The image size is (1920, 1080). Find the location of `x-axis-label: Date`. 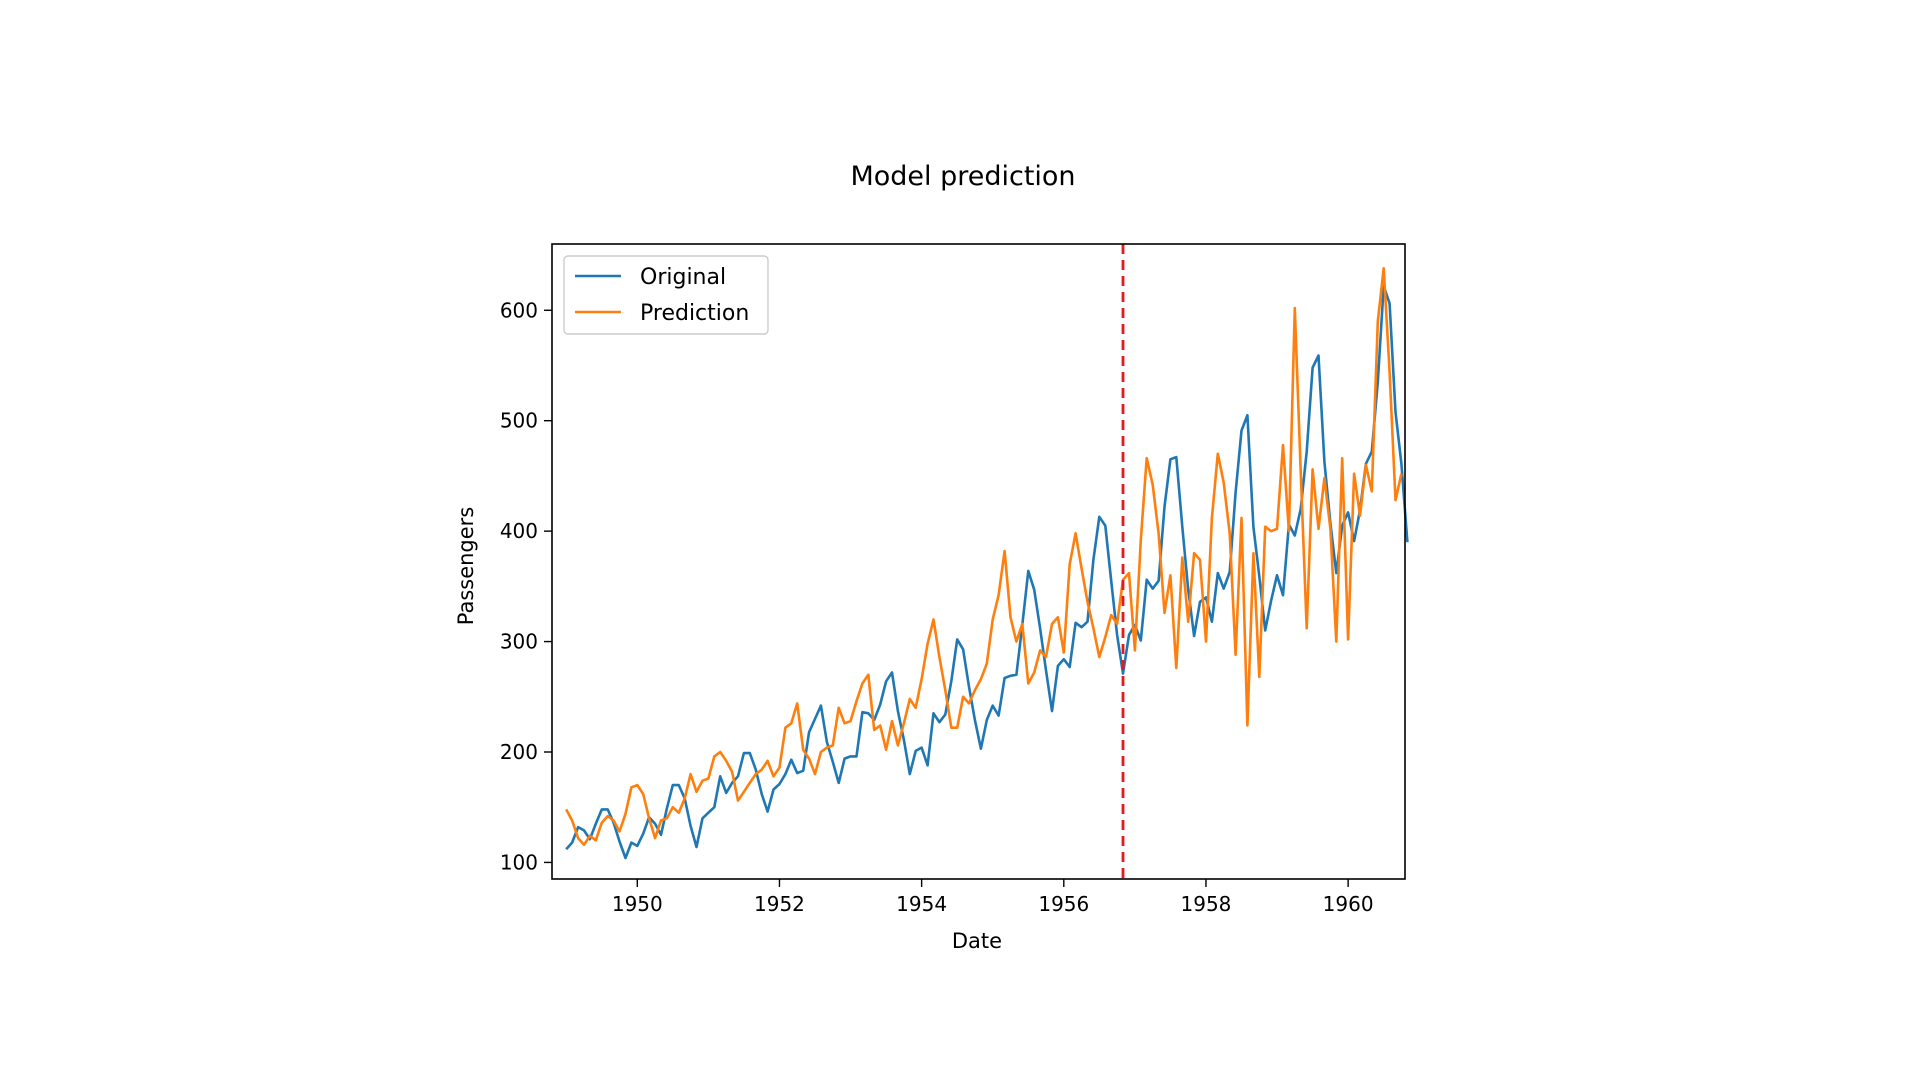

x-axis-label: Date is located at coordinates (977, 941).